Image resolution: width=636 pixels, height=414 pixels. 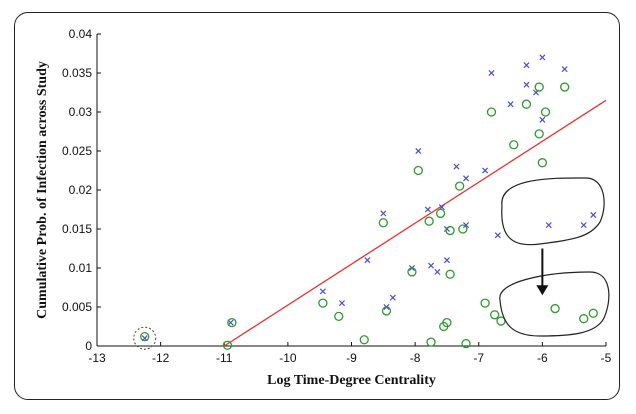 I want to click on y-tick-label: 0.025, so click(x=77, y=151).